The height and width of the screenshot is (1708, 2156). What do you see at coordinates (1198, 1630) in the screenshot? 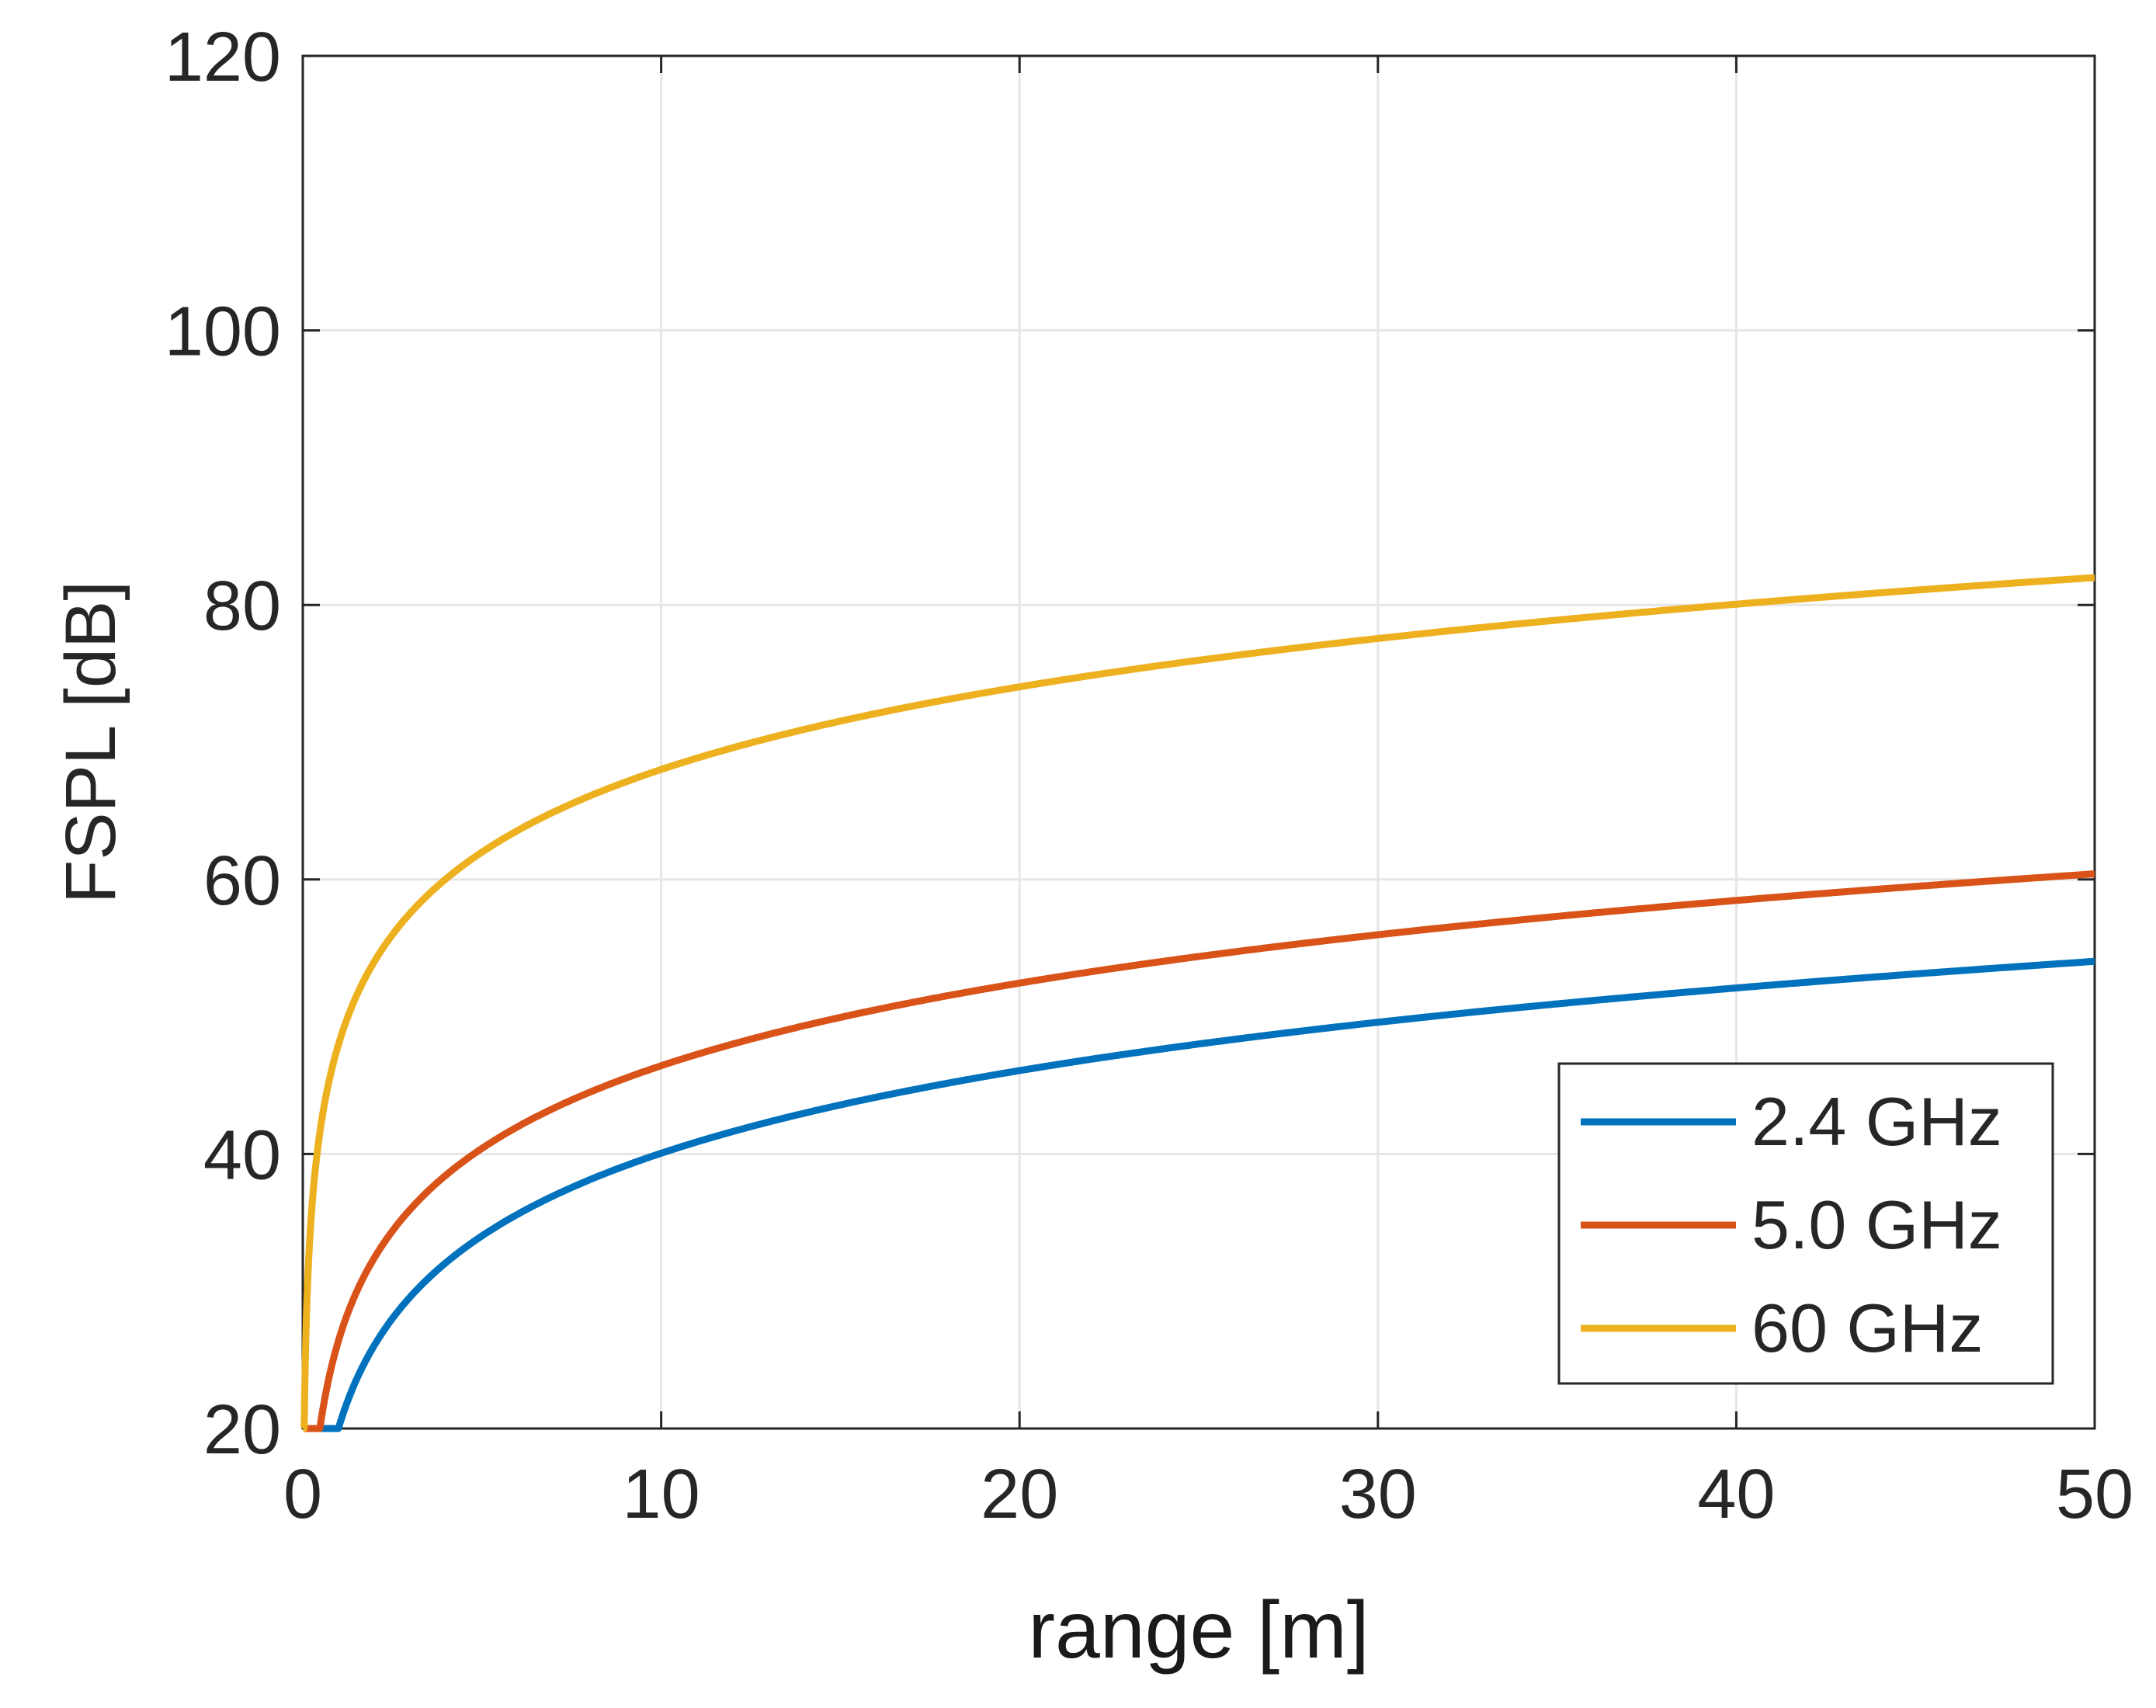
I see `x-axis-label: range [m]` at bounding box center [1198, 1630].